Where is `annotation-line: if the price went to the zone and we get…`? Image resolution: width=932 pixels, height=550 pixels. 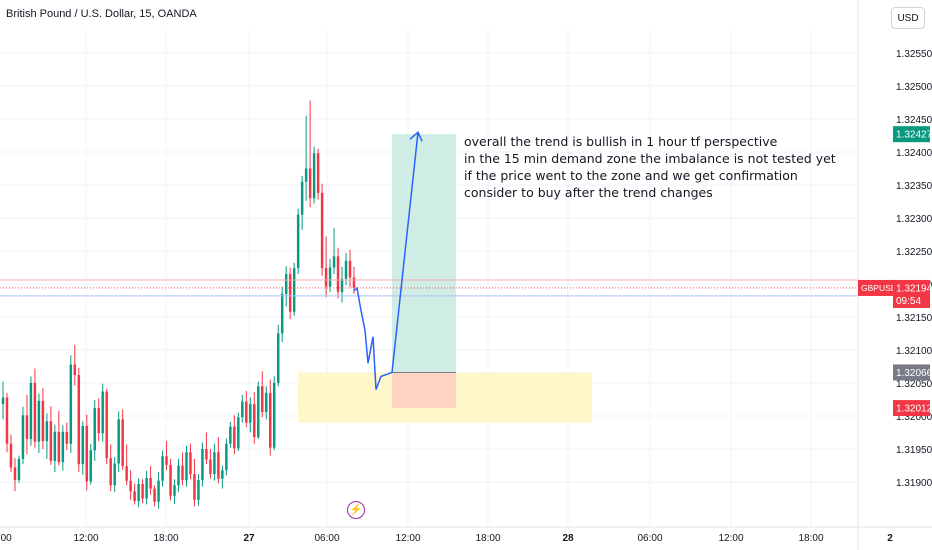
annotation-line: if the price went to the zone and we get… is located at coordinates (631, 175).